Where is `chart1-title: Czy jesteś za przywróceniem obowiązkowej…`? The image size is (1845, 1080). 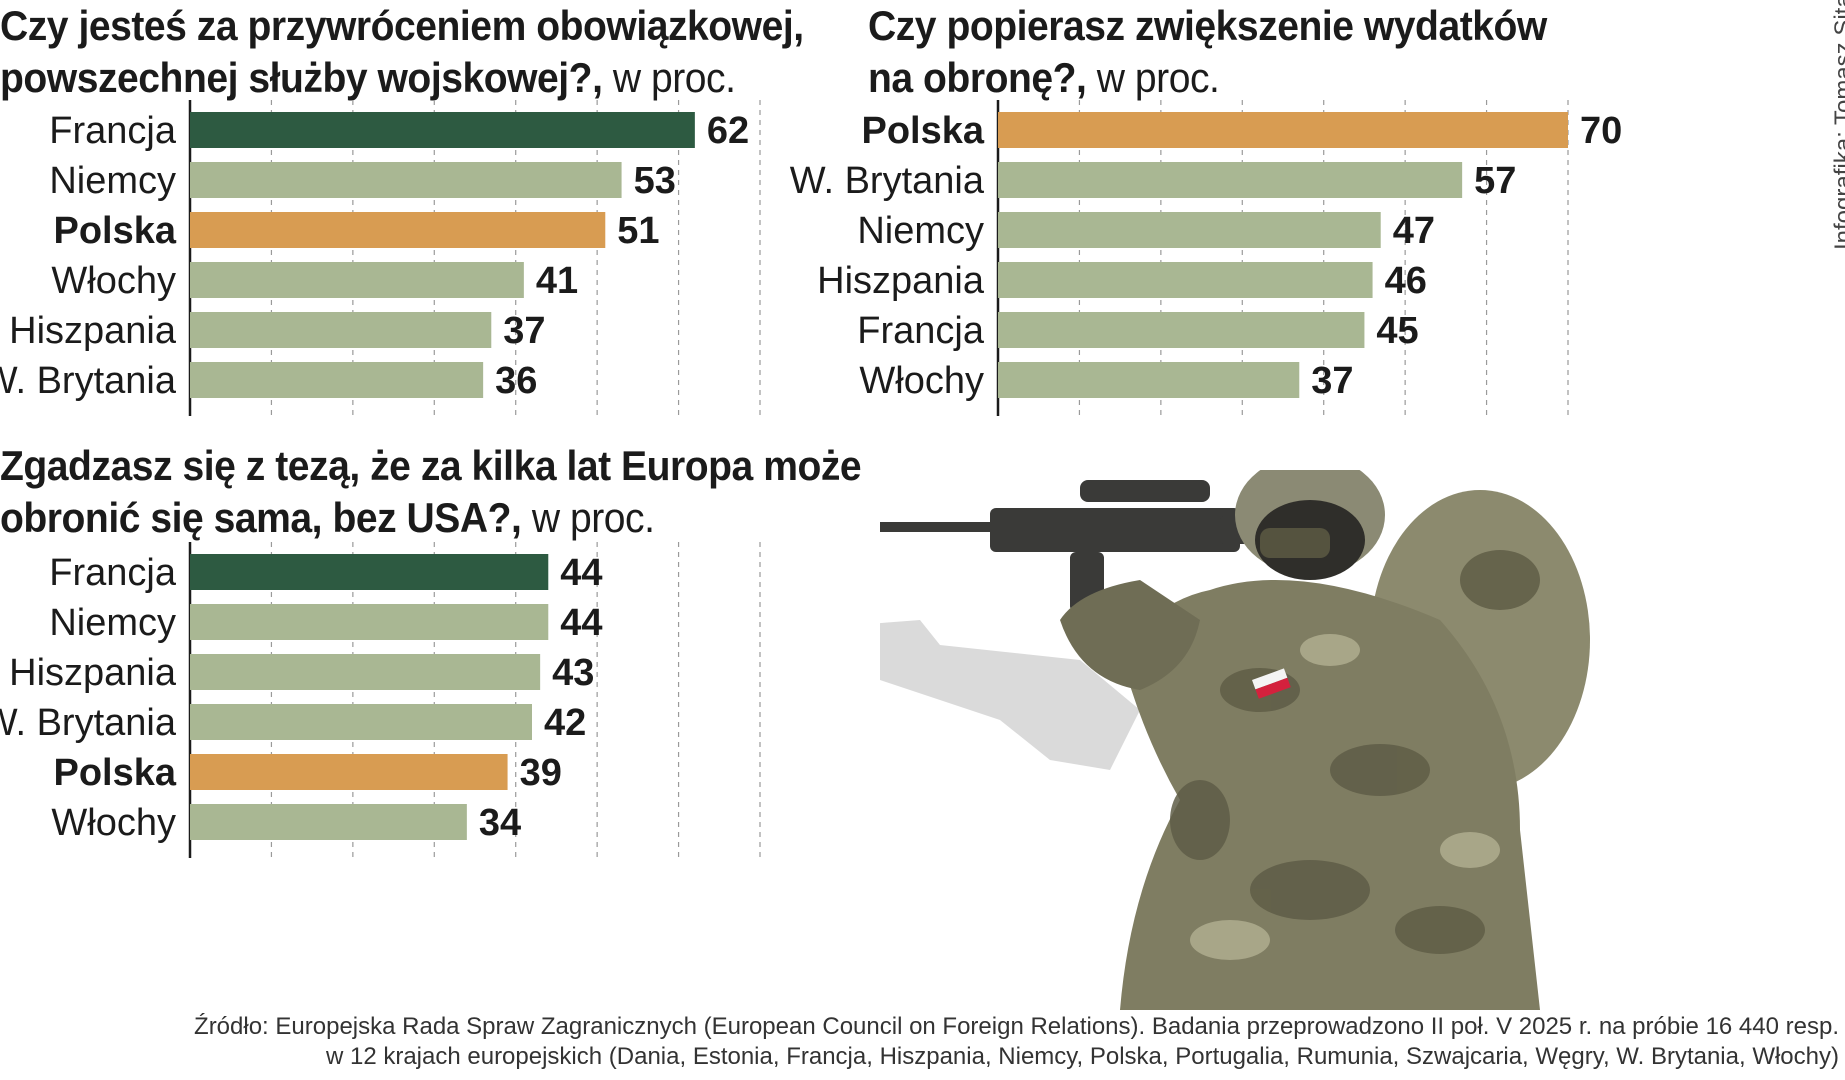 chart1-title: Czy jesteś za przywróceniem obowiązkowej… is located at coordinates (402, 52).